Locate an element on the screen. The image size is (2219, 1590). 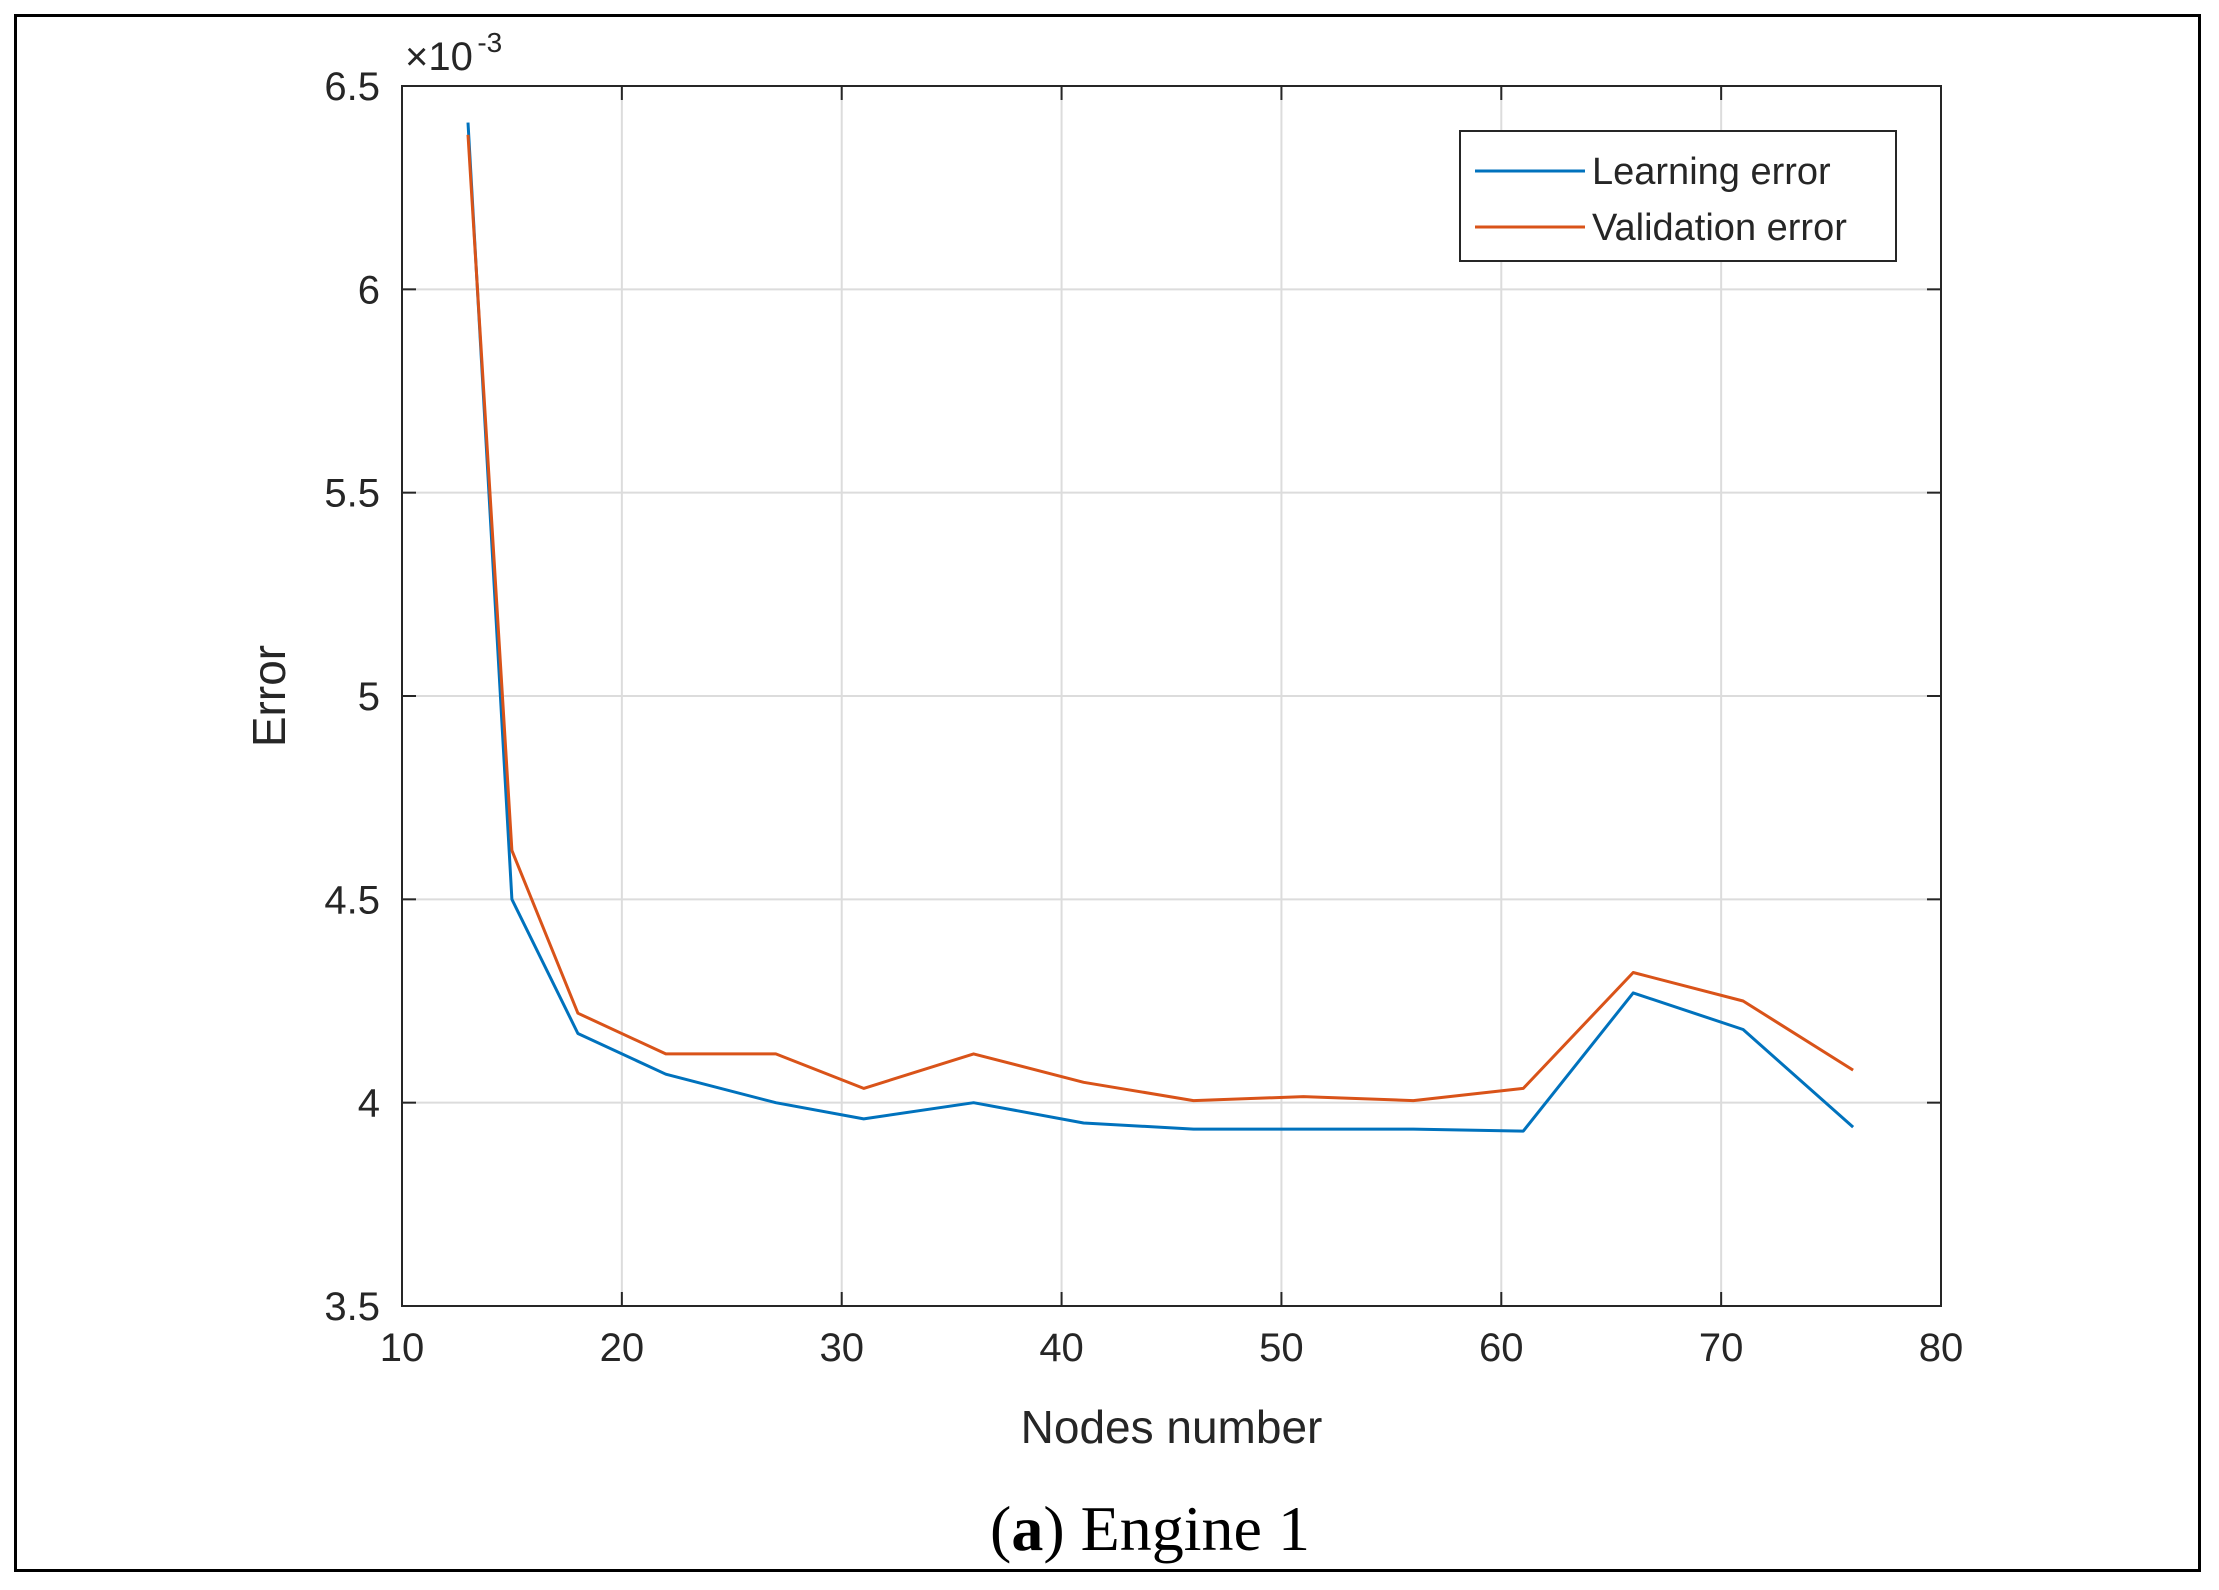
y-tick-label: 4 is located at coordinates (369, 1104).